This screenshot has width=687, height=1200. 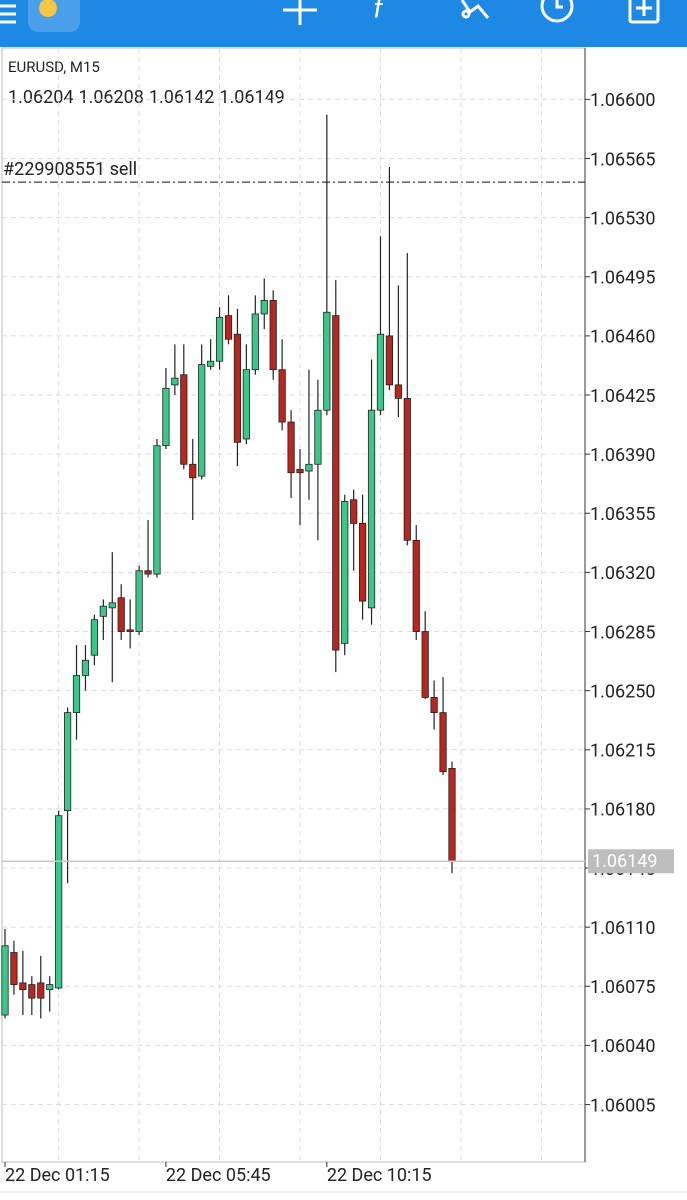 What do you see at coordinates (40, 97) in the screenshot?
I see `ohlc-open: 1.06204` at bounding box center [40, 97].